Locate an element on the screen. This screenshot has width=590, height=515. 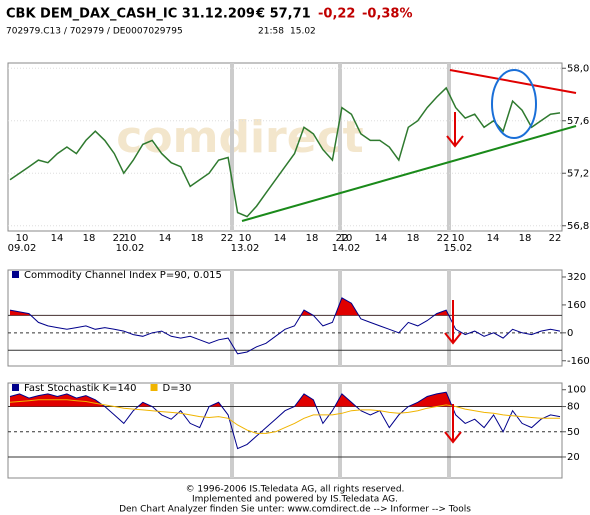
change-pct: -0,38% is located at coordinates (387, 14).